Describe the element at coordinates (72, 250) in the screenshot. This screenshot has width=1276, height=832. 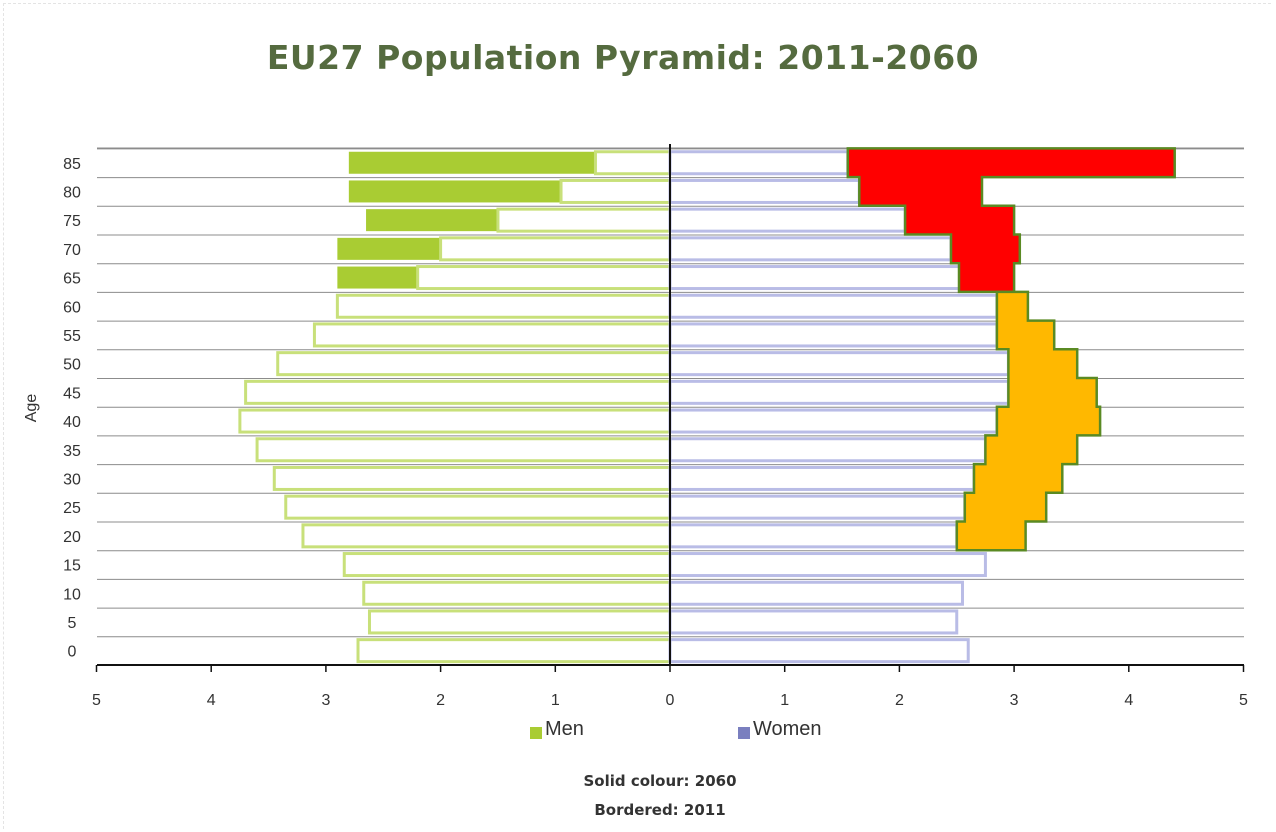
I see `y-tick-label: 70` at that location.